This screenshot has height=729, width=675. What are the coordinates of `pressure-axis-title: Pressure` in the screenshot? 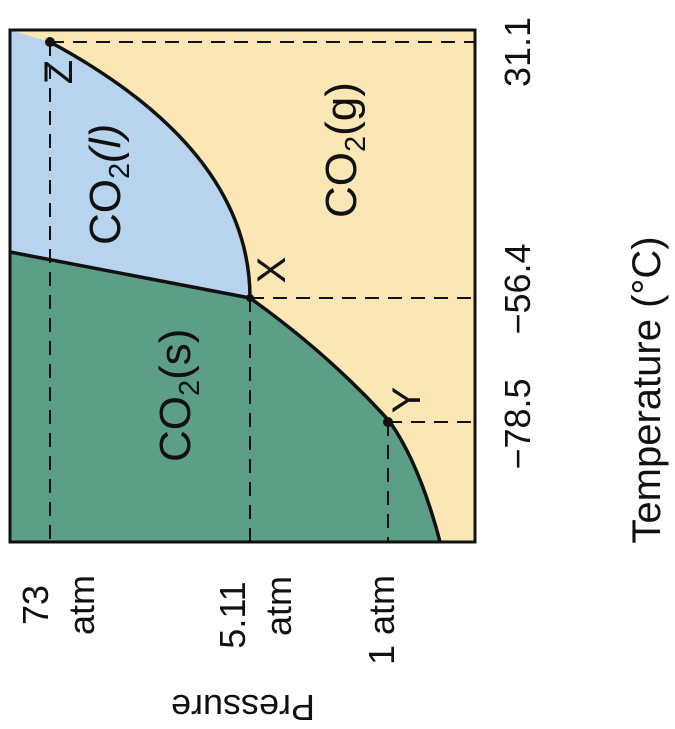 It's located at (243, 707).